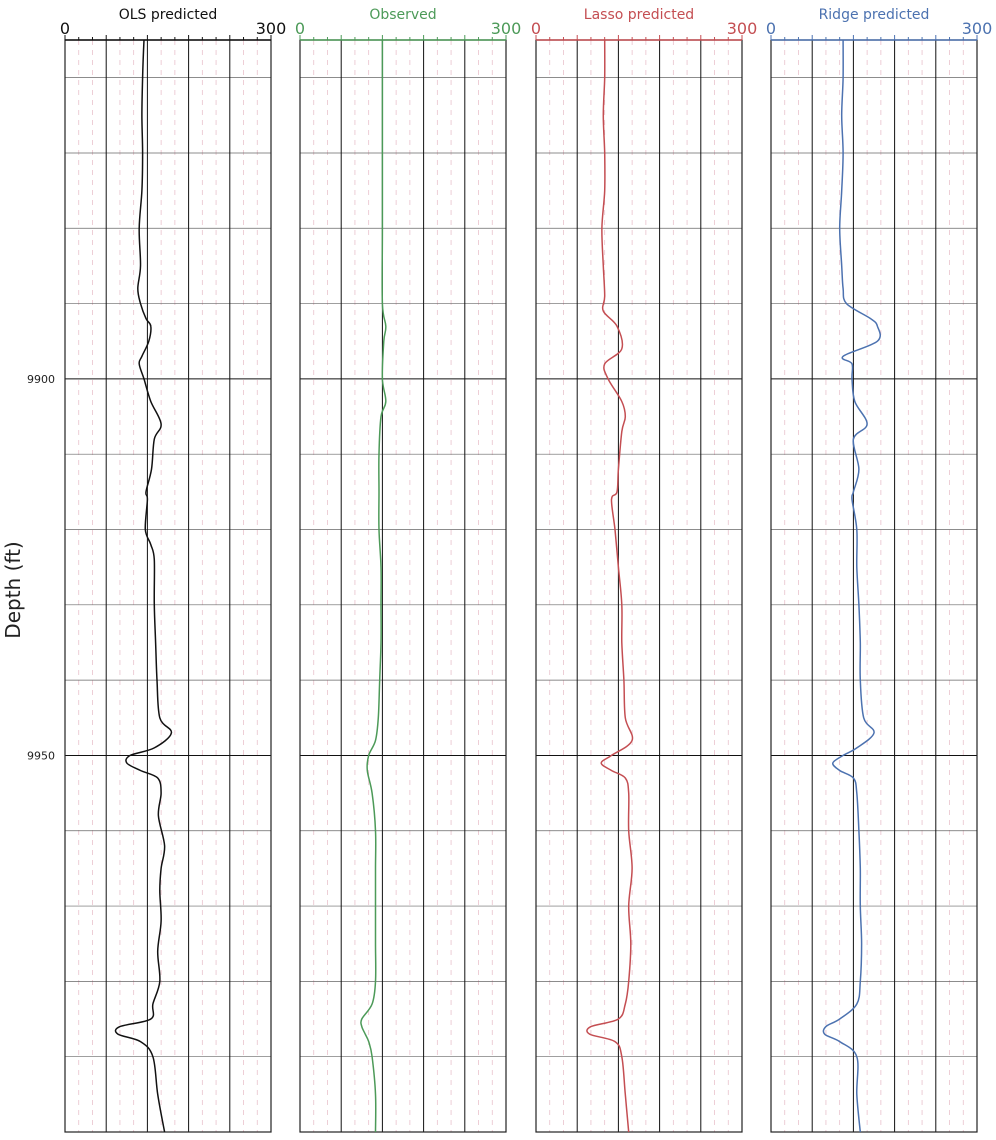  I want to click on depth-tick-label: 9900, so click(41, 379).